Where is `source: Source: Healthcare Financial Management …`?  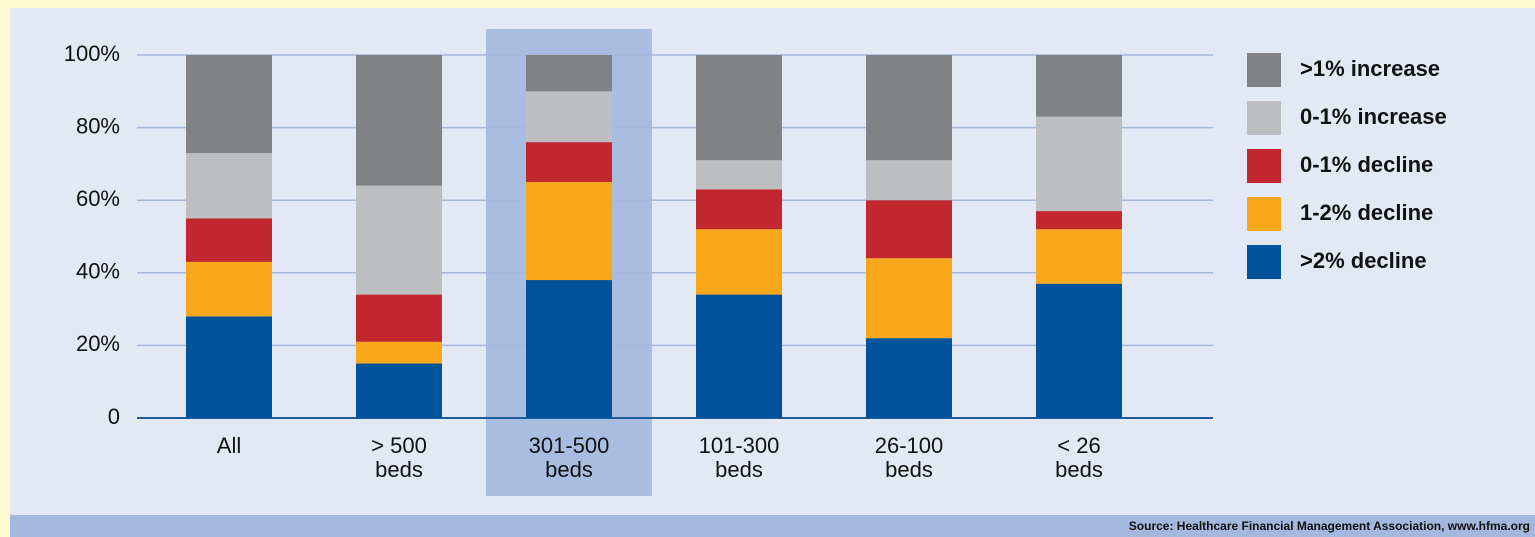
source: Source: Healthcare Financial Management … is located at coordinates (1329, 526).